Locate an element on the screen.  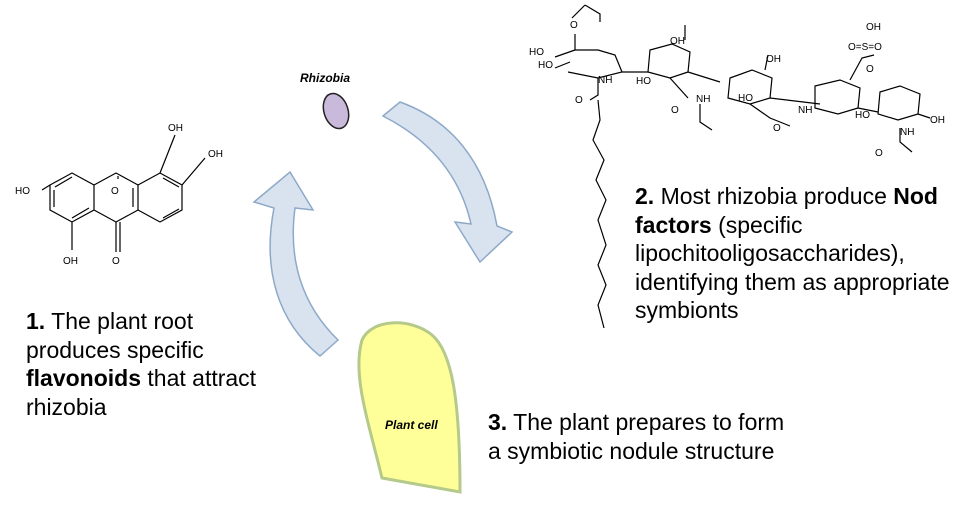
flavonoid-atom-o-ring: O is located at coordinates (115, 191).